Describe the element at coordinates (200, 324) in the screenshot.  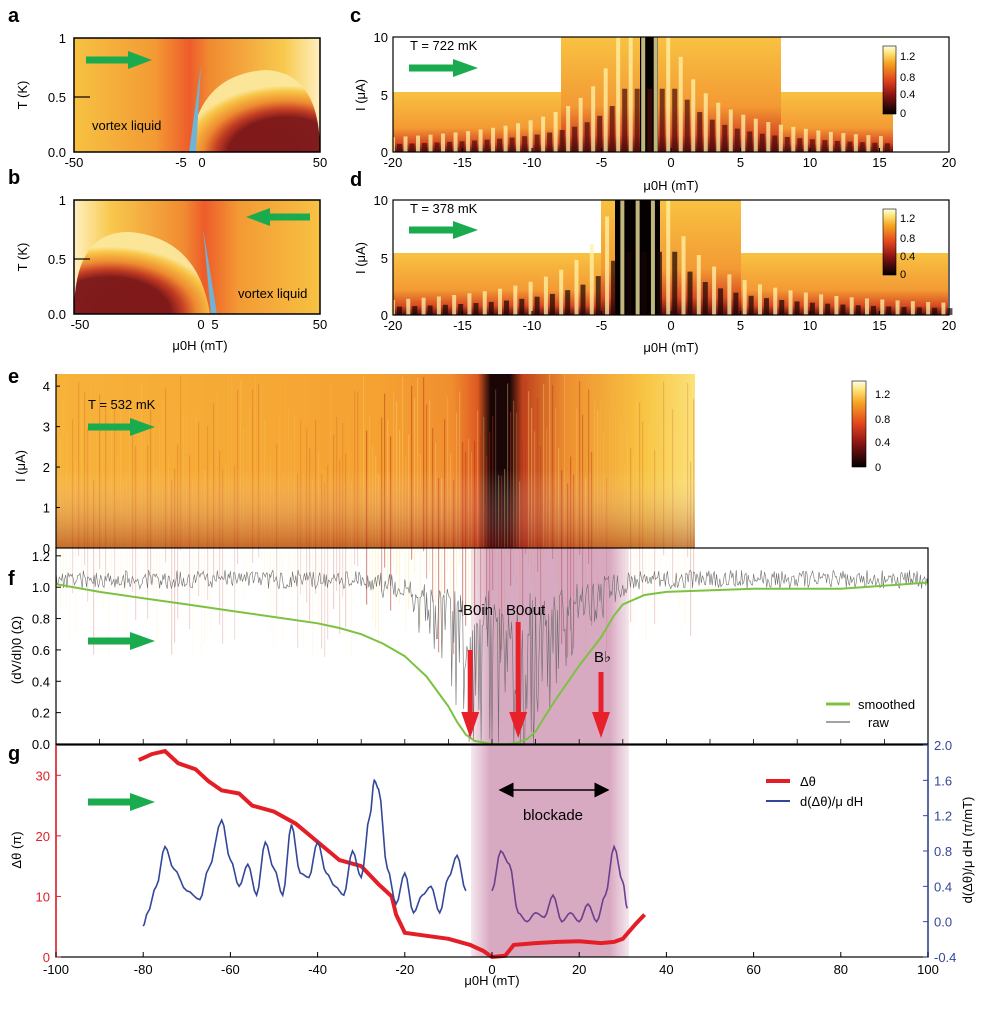
I see `xtick-b-0: 0` at that location.